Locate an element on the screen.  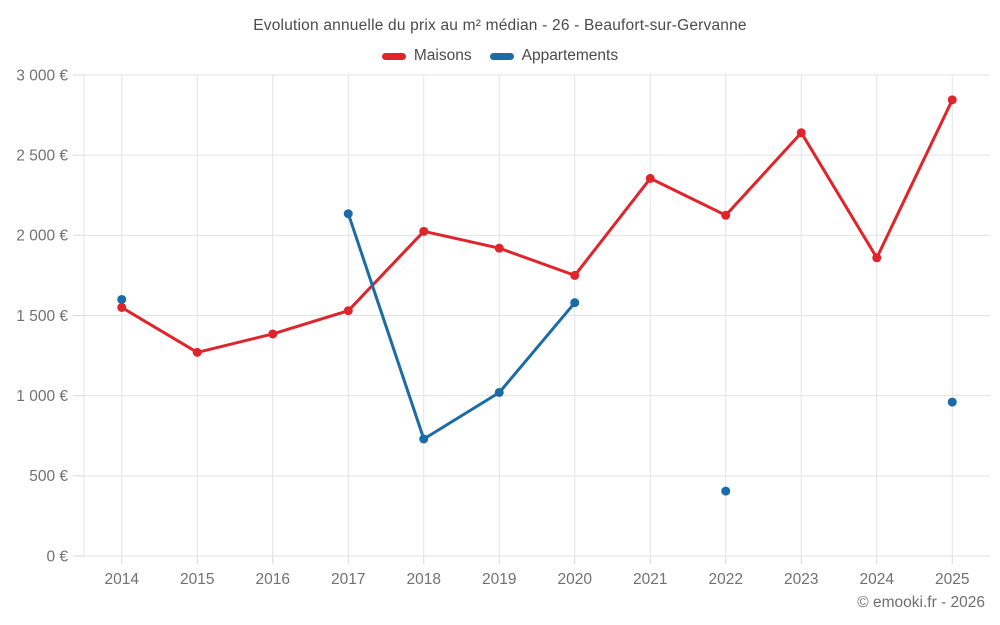
chart-legend: Maisons Appartements is located at coordinates (500, 56).